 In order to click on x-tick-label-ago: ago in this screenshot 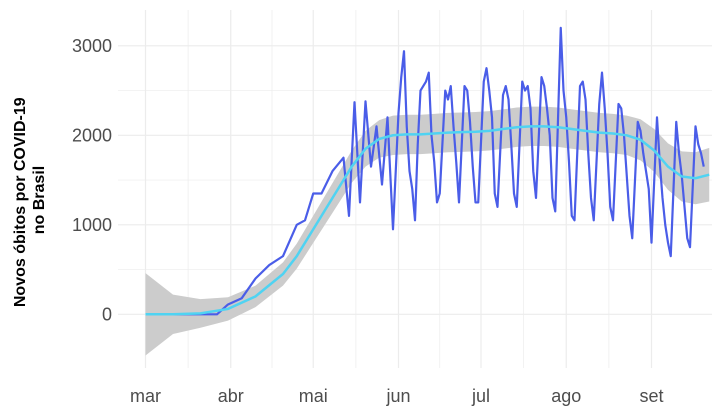, I will do `click(566, 396)`.